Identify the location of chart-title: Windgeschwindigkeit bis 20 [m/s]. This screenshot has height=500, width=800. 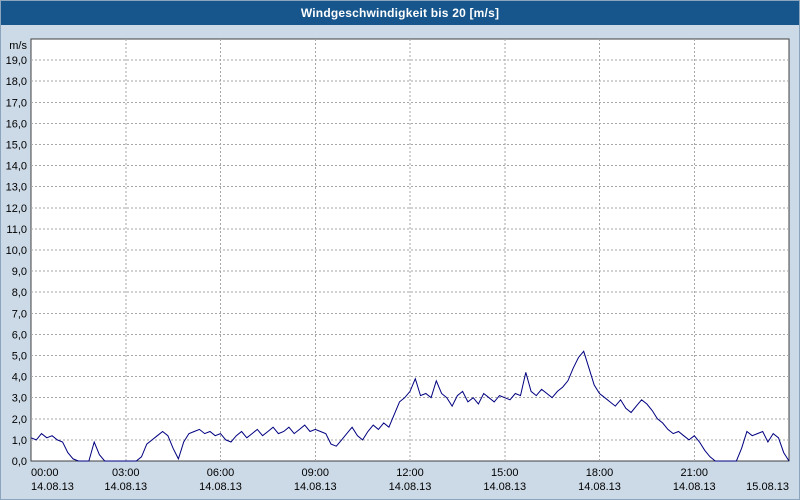
(400, 13).